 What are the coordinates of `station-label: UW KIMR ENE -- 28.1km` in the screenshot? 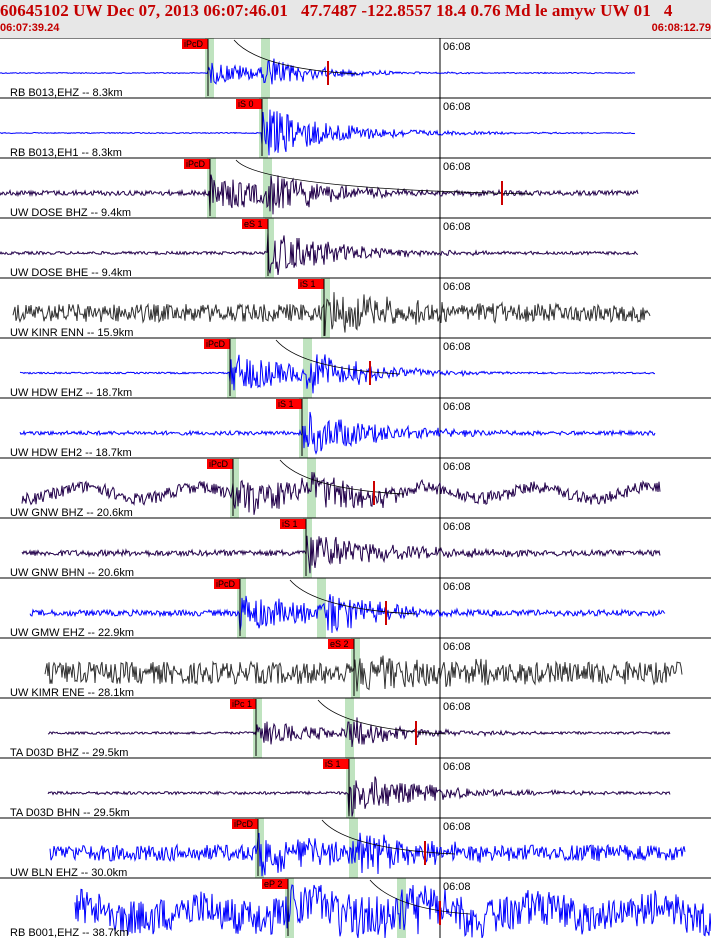 It's located at (72, 693).